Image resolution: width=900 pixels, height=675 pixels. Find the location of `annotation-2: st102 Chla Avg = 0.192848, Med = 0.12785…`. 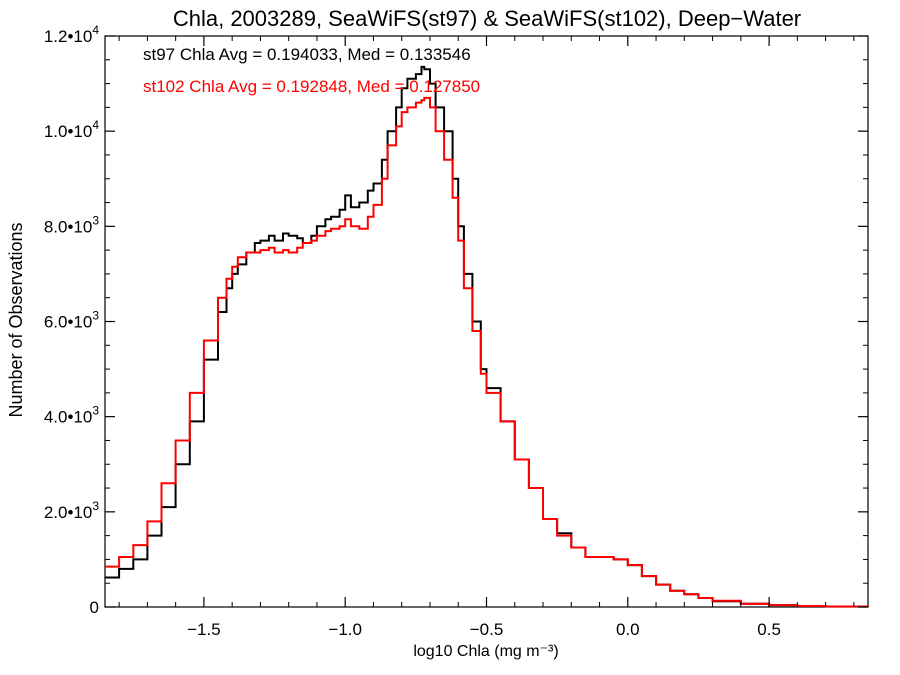

annotation-2: st102 Chla Avg = 0.192848, Med = 0.12785… is located at coordinates (311, 86).